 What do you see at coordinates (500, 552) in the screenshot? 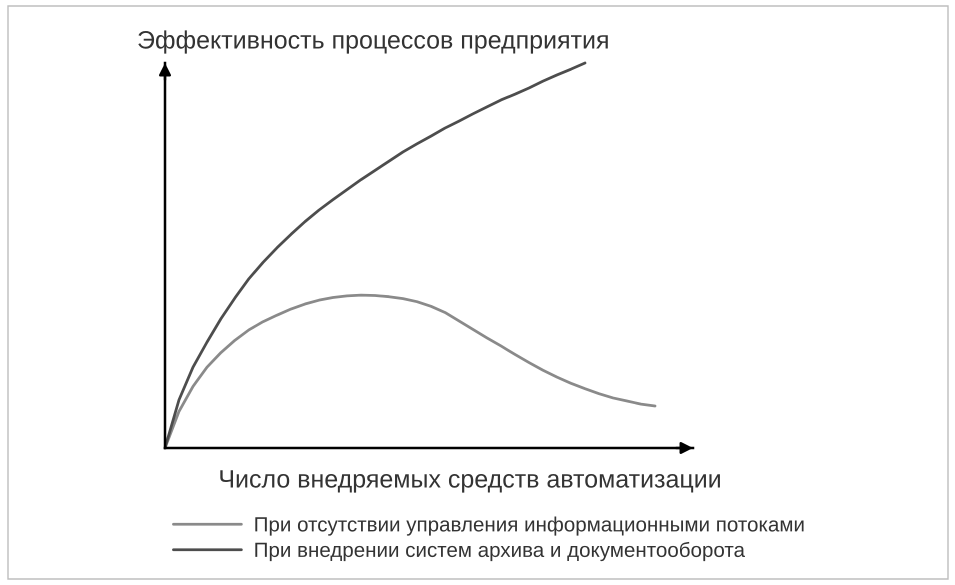
I see `legend-label: При внедрении систем архива и документооборота` at bounding box center [500, 552].